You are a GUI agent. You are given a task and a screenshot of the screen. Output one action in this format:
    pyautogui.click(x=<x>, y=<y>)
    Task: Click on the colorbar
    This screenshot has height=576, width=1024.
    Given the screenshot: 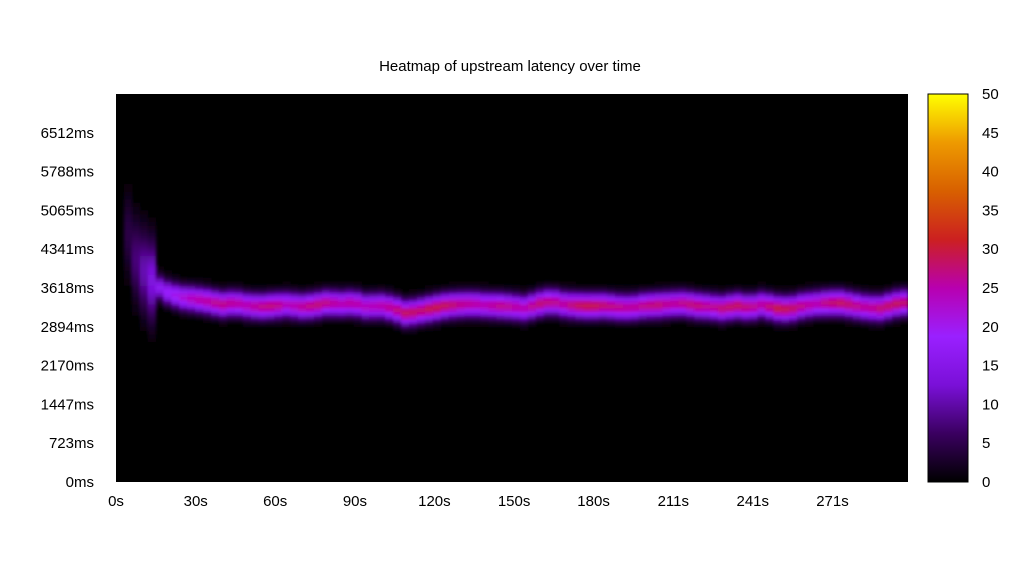 What is the action you would take?
    pyautogui.click(x=948, y=288)
    